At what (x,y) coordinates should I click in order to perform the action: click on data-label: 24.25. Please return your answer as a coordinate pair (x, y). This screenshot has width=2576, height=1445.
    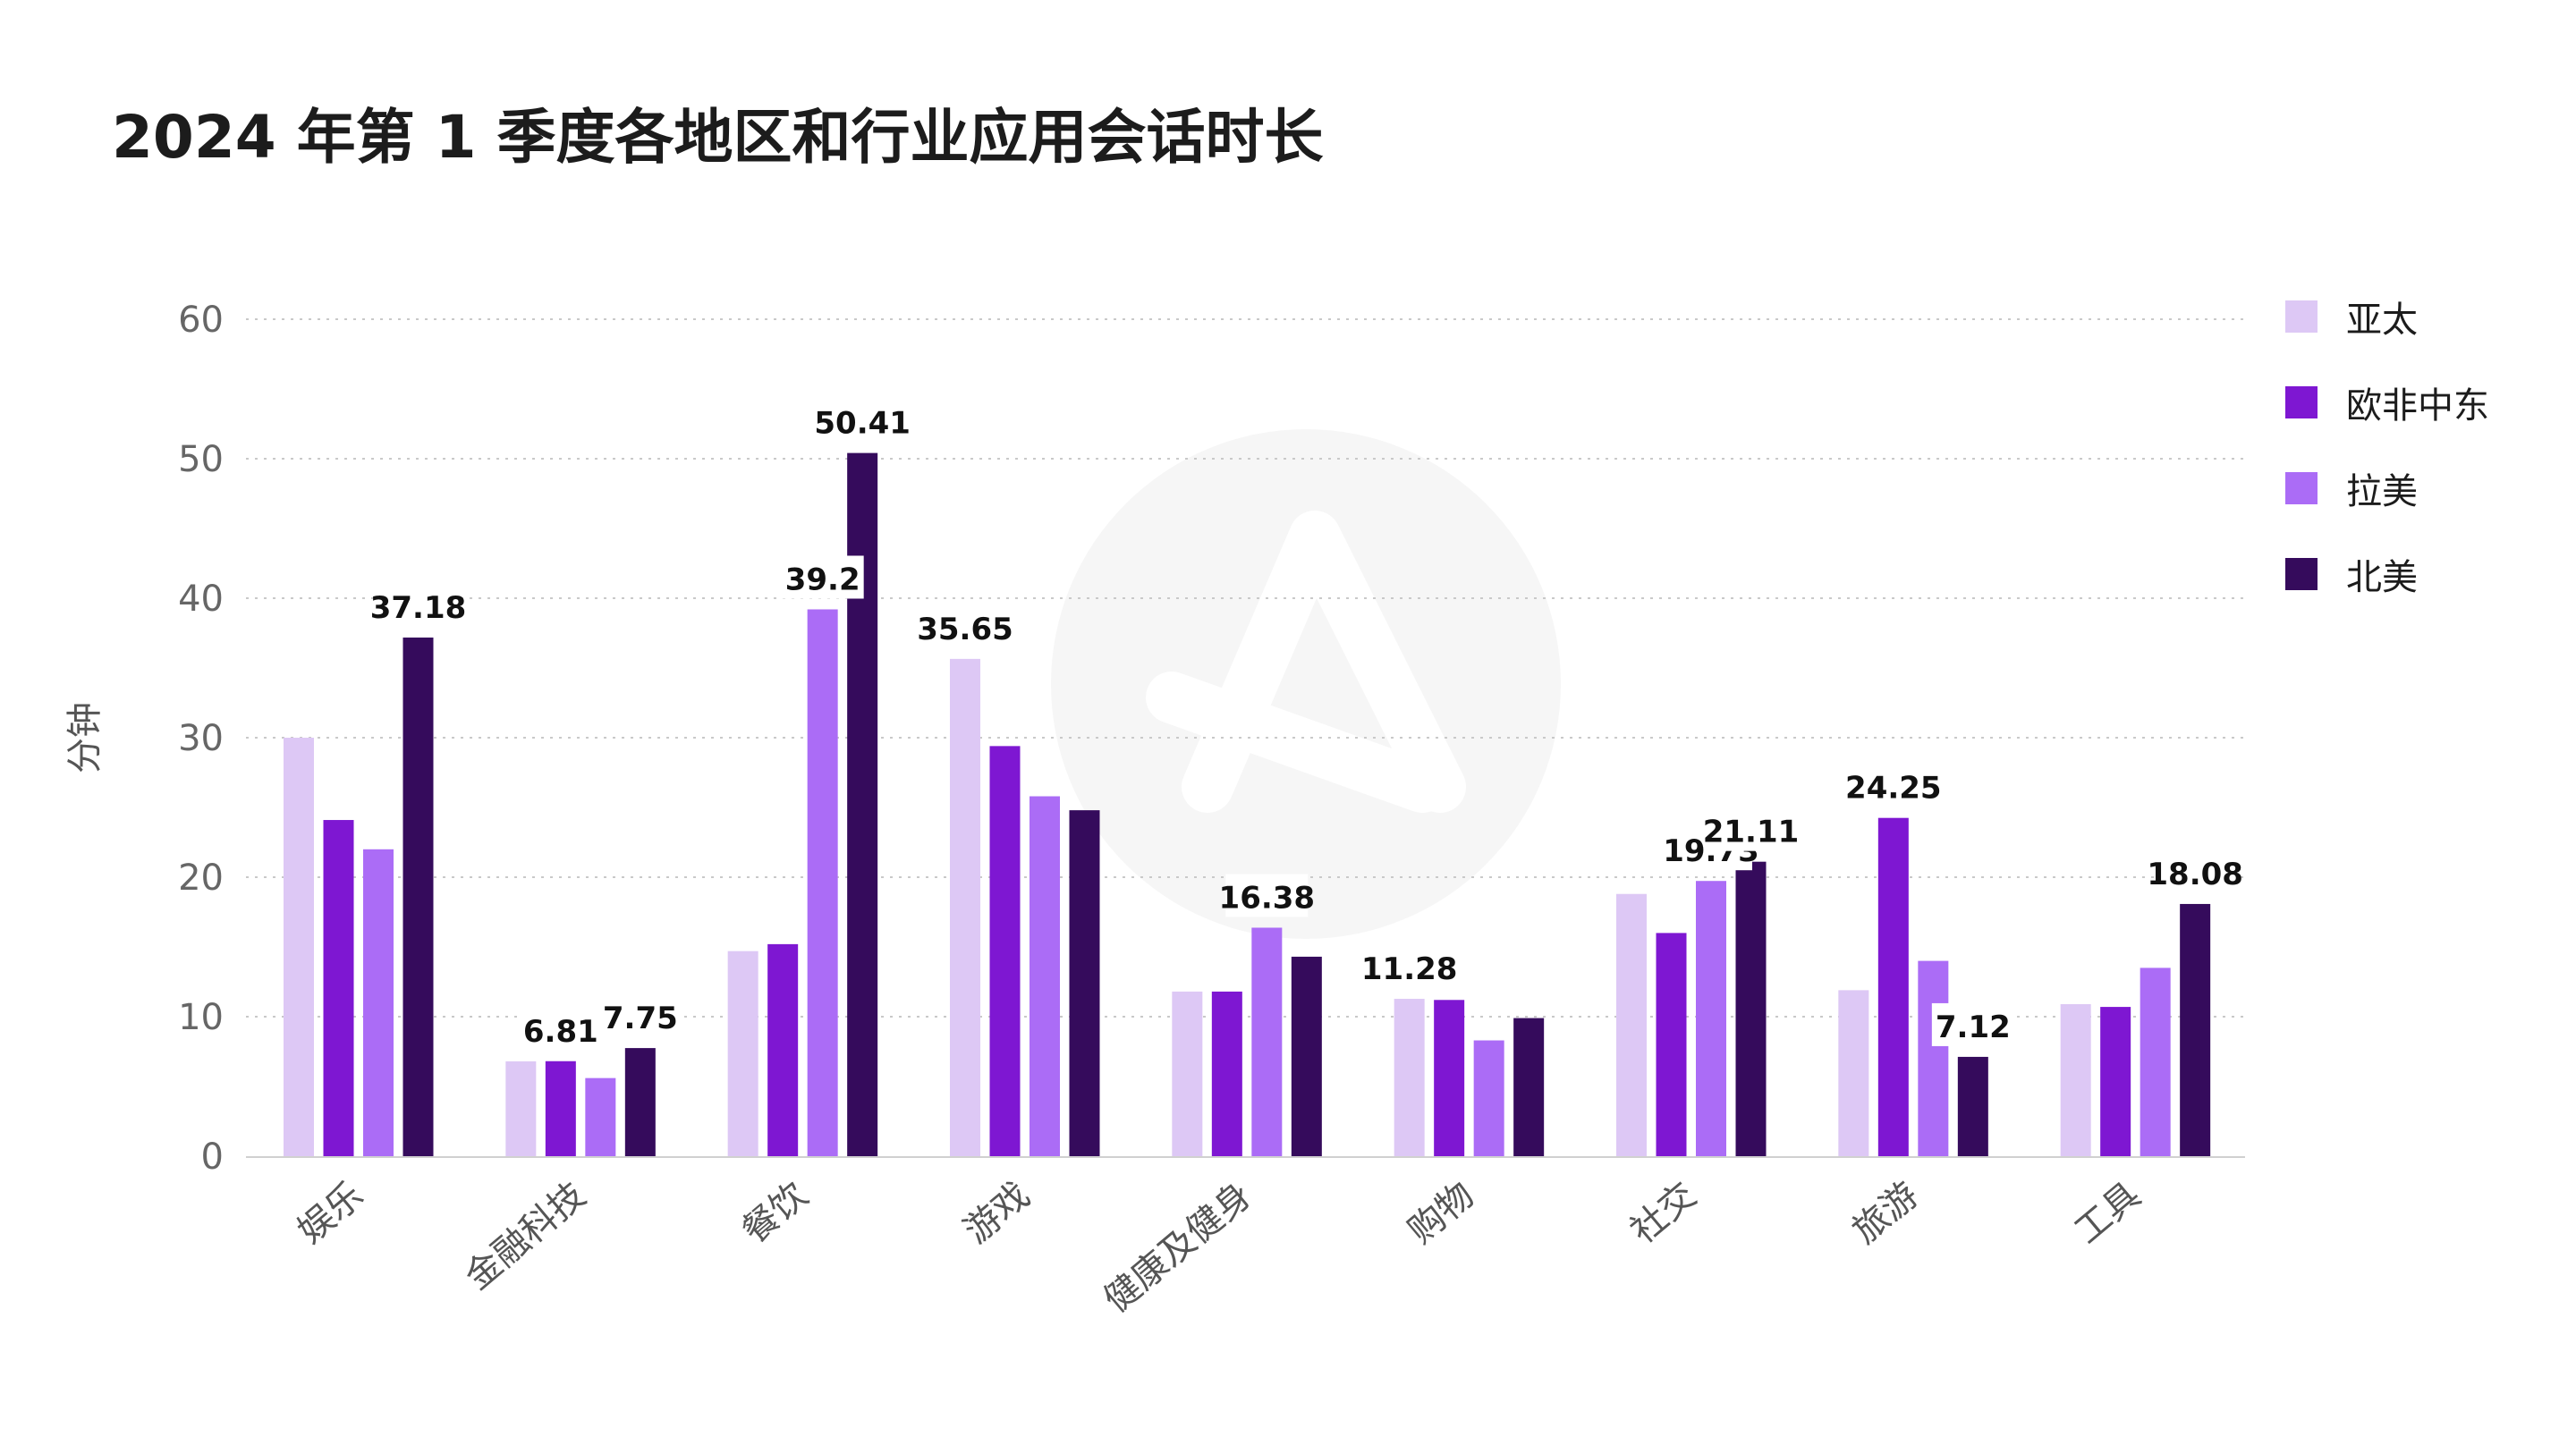
    Looking at the image, I should click on (1893, 789).